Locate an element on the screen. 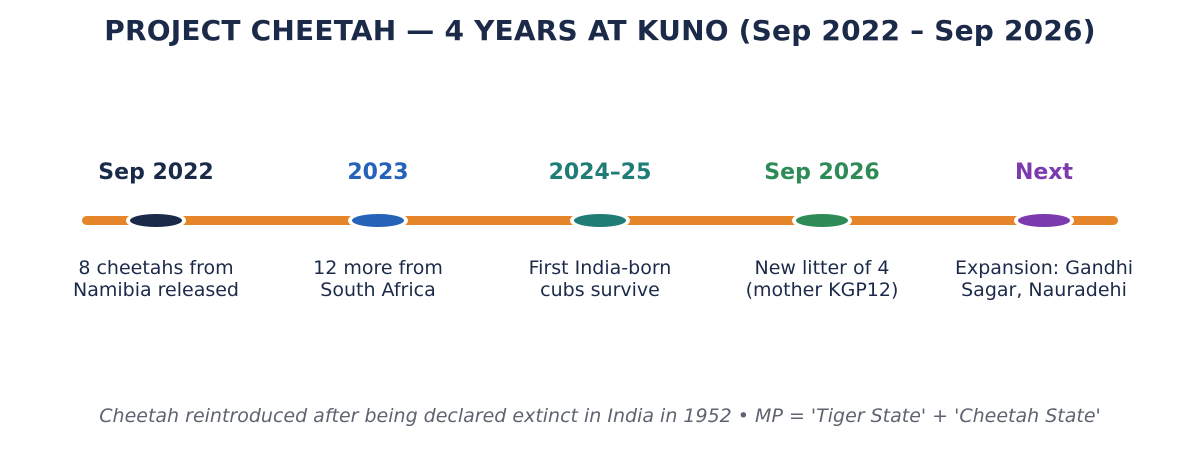 This screenshot has width=1200, height=460. milestone-description: First India-born cubs survive is located at coordinates (600, 279).